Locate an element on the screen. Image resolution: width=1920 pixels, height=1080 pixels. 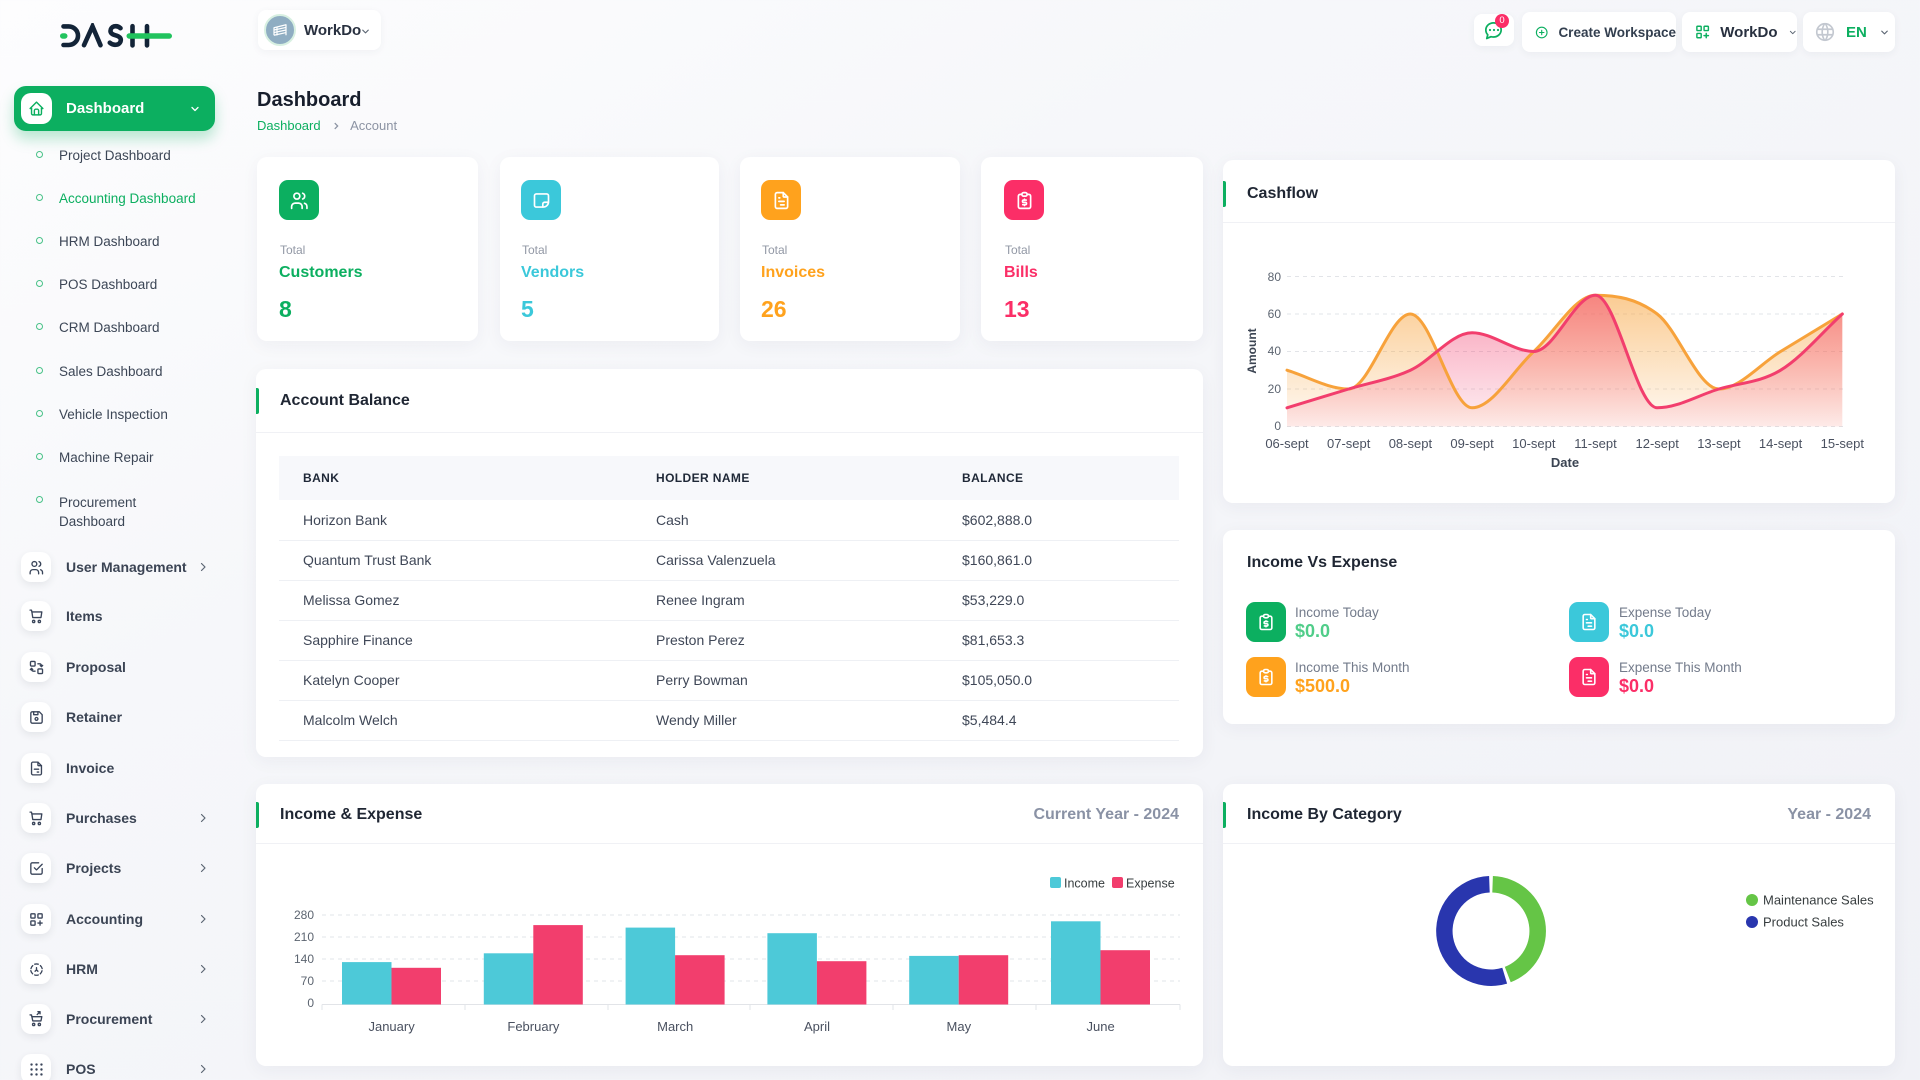
svg-text: 07-sept is located at coordinates (1349, 443).